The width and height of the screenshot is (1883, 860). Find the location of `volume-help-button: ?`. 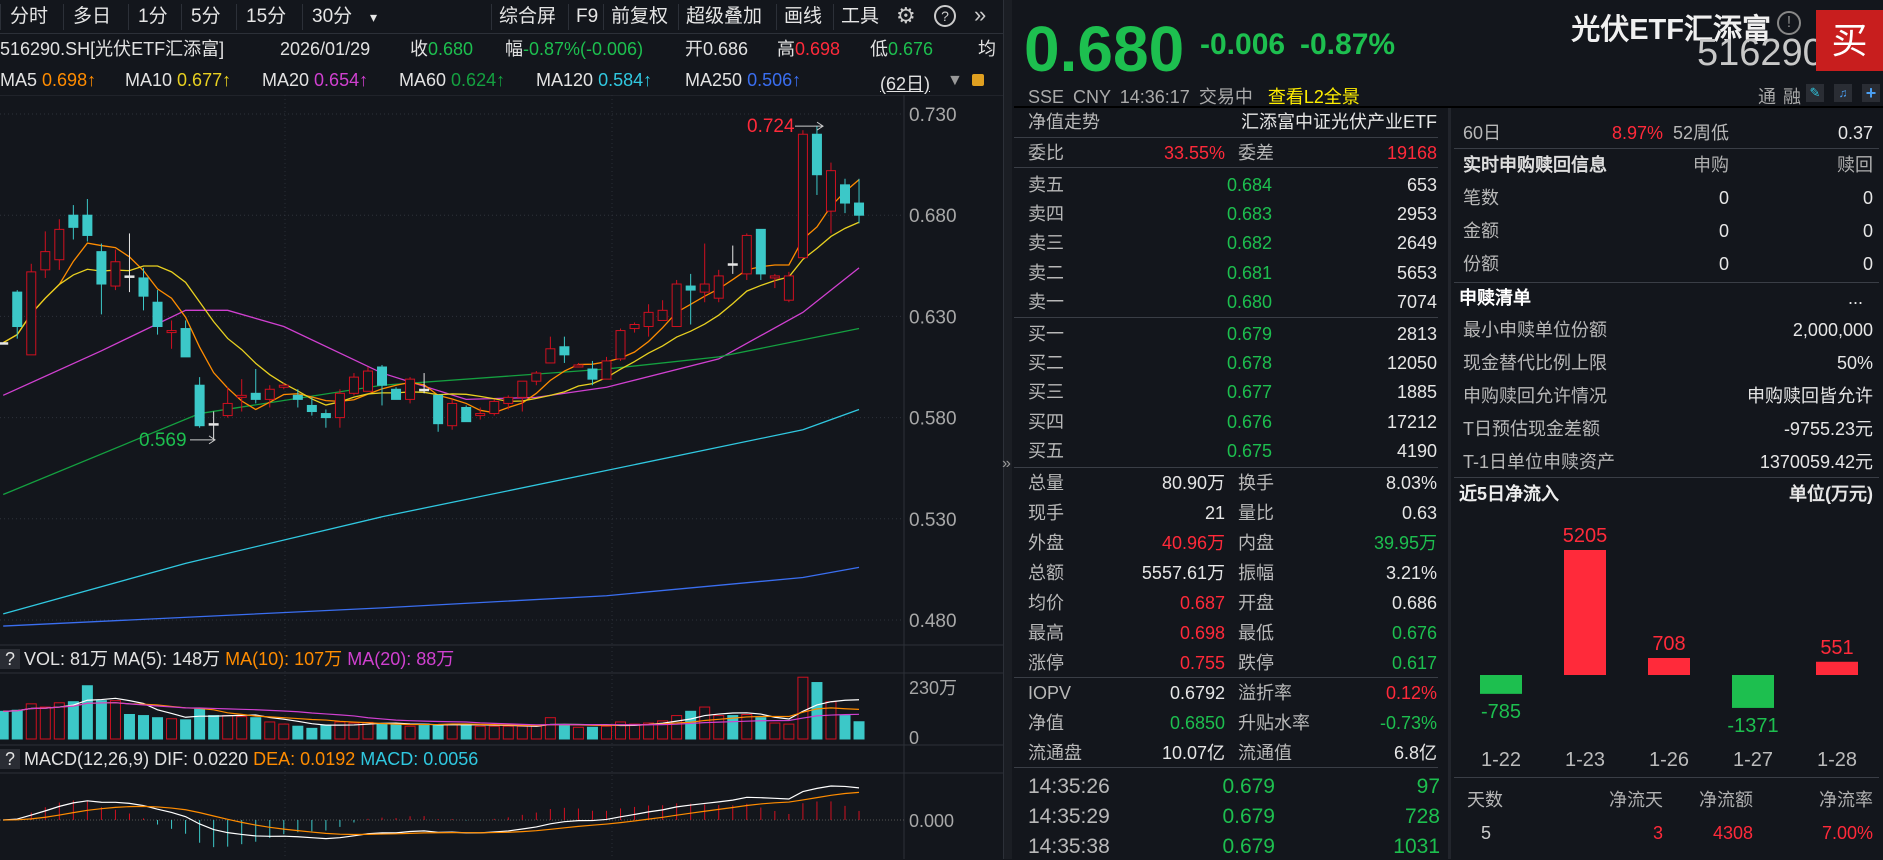

volume-help-button: ? is located at coordinates (10, 659).